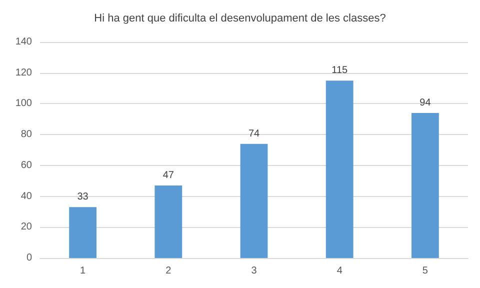 The image size is (480, 288). What do you see at coordinates (23, 104) in the screenshot?
I see `y-tick-label: 100` at bounding box center [23, 104].